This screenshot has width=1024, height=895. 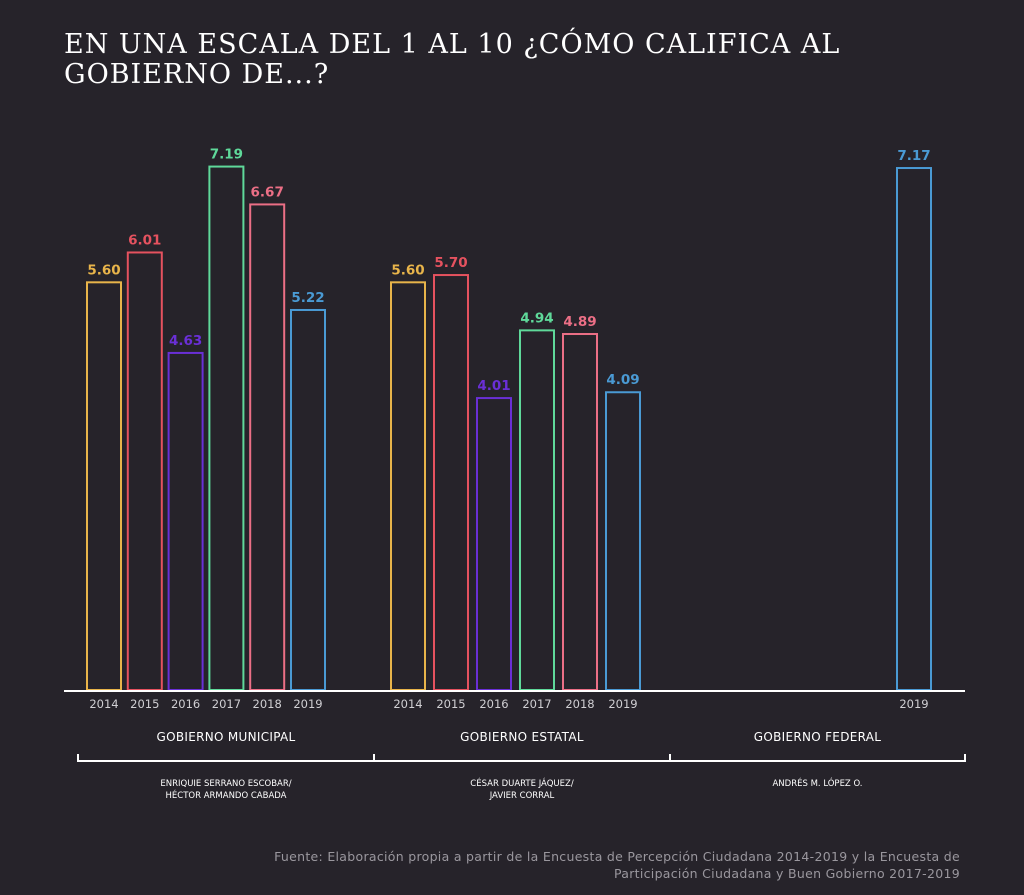 I want to click on group-label-2: GOBIERNO FEDERAL, so click(x=818, y=737).